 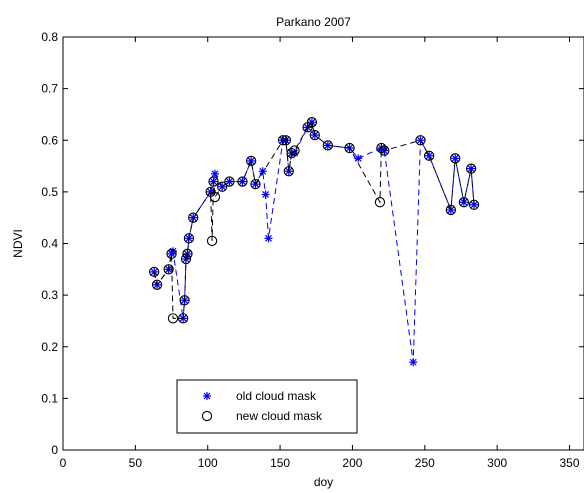 I want to click on x-tick-label: 150, so click(x=280, y=463).